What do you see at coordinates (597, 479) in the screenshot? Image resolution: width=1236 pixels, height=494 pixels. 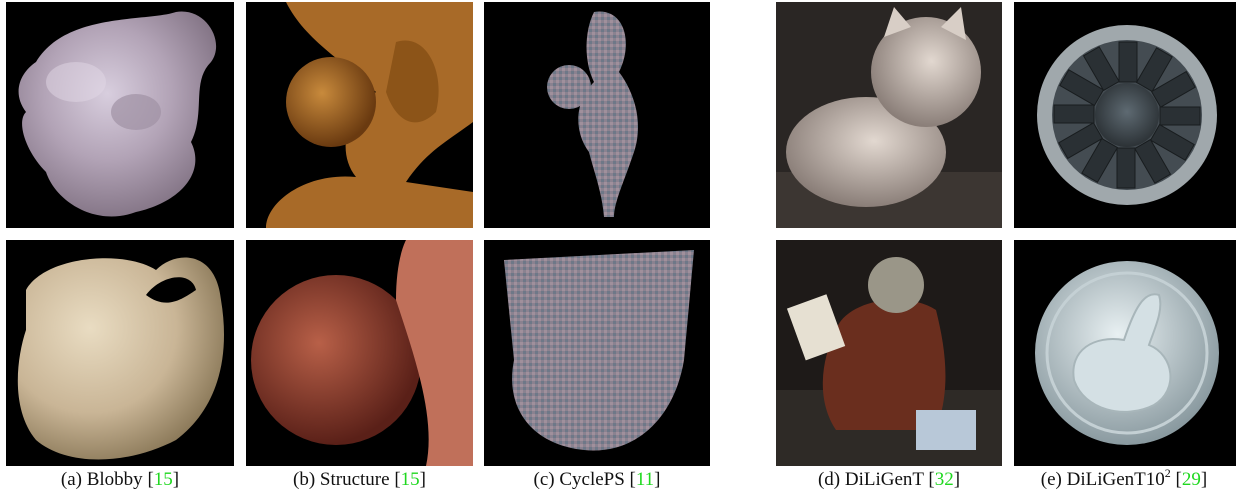 I see `caption-cycleps: (c) CyclePS [11]` at bounding box center [597, 479].